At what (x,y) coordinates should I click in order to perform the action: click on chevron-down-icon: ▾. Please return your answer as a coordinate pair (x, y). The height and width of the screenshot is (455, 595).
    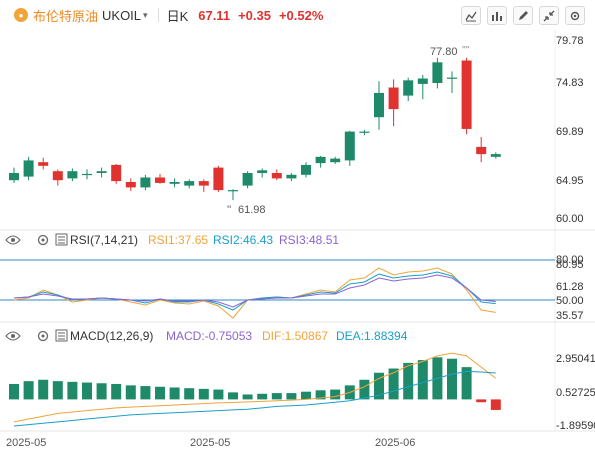
    Looking at the image, I should click on (145, 14).